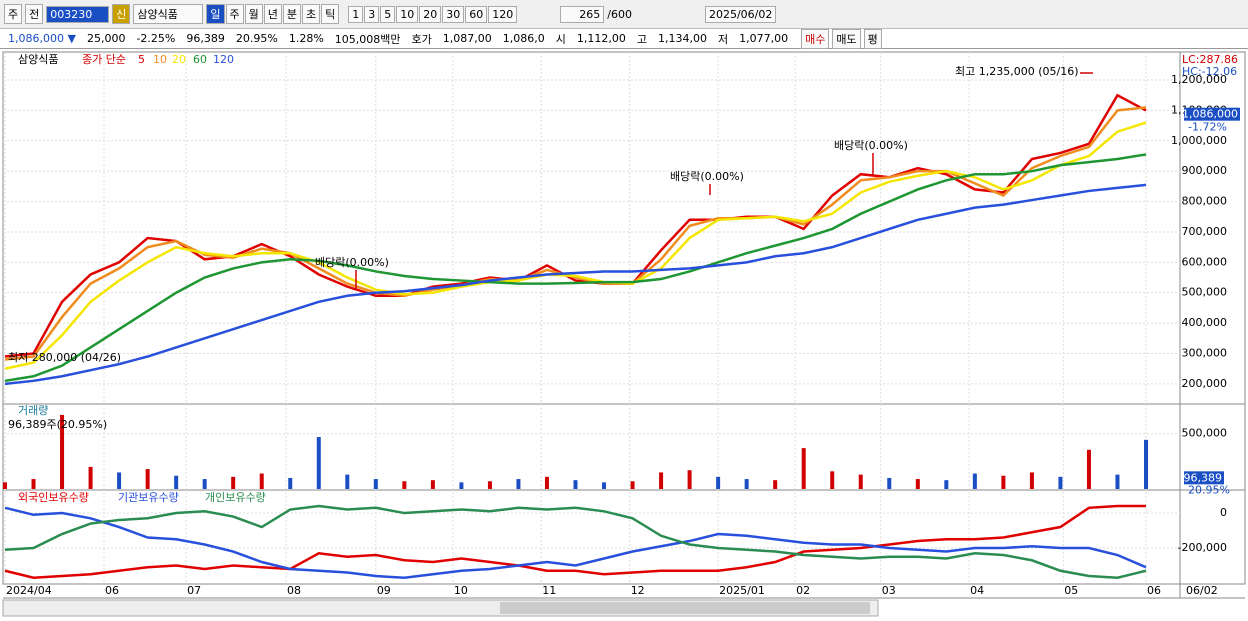  What do you see at coordinates (1205, 433) in the screenshot?
I see `y-tick-label: 500,000` at bounding box center [1205, 433].